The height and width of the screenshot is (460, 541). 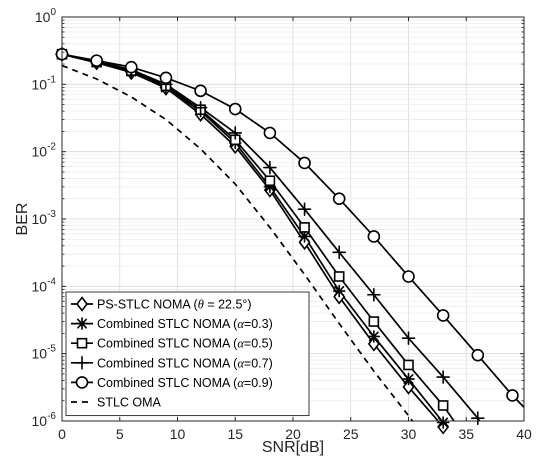 What do you see at coordinates (351, 434) in the screenshot?
I see `x-tick-label: 25` at bounding box center [351, 434].